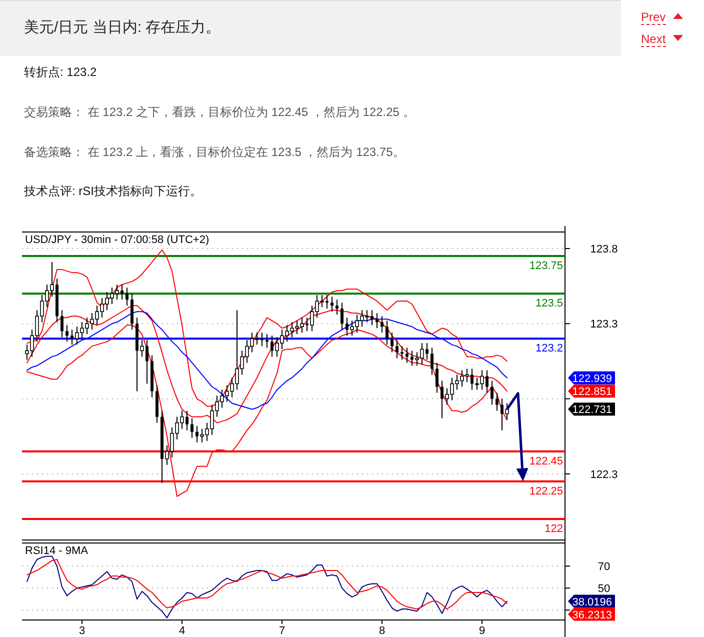 This screenshot has height=637, width=704. Describe the element at coordinates (604, 250) in the screenshot. I see `y-tick-label: 123.8` at that location.